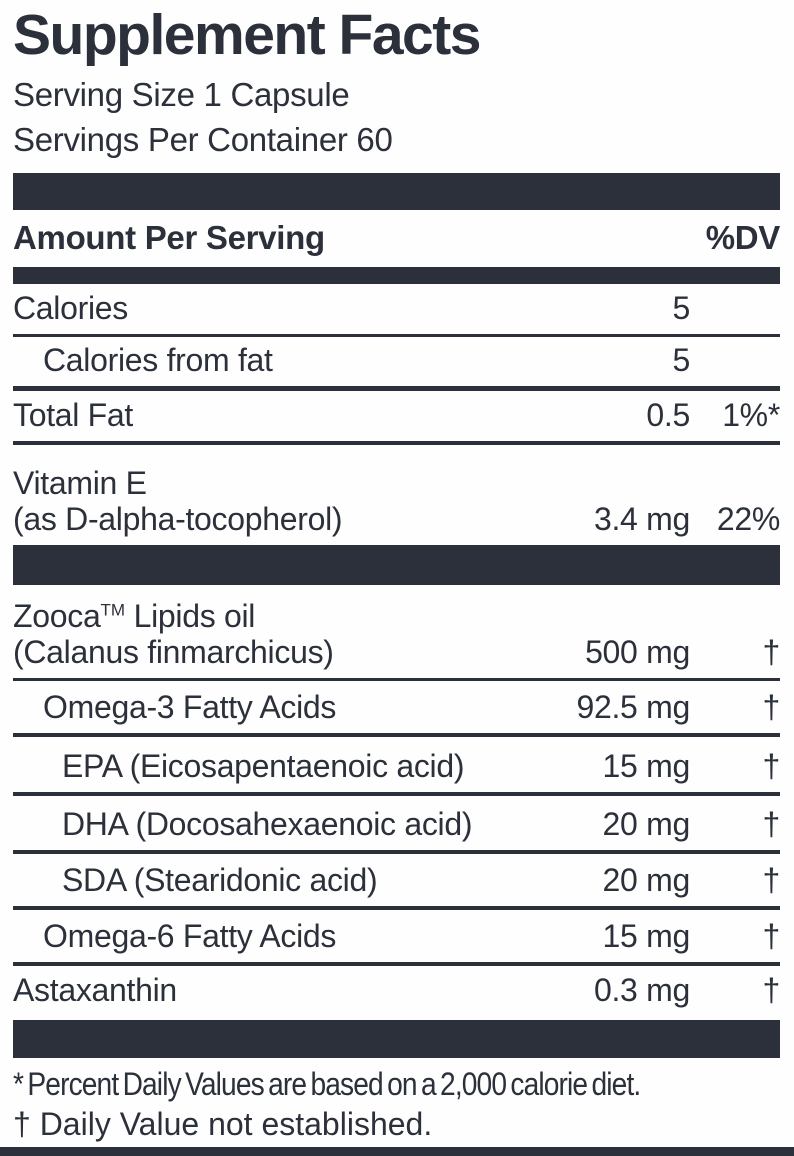  Describe the element at coordinates (633, 707) in the screenshot. I see `nutrient-amount: 92.5 mg` at that location.